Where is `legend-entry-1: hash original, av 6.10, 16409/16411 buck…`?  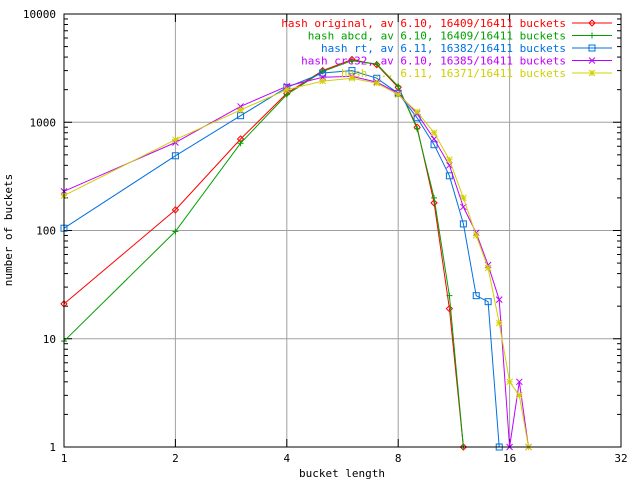 legend-entry-1: hash original, av 6.10, 16409/16411 buck… is located at coordinates (446, 23).